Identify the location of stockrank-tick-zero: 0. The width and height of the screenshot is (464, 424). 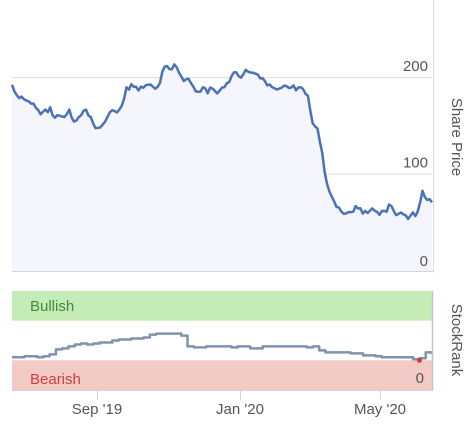
(420, 378).